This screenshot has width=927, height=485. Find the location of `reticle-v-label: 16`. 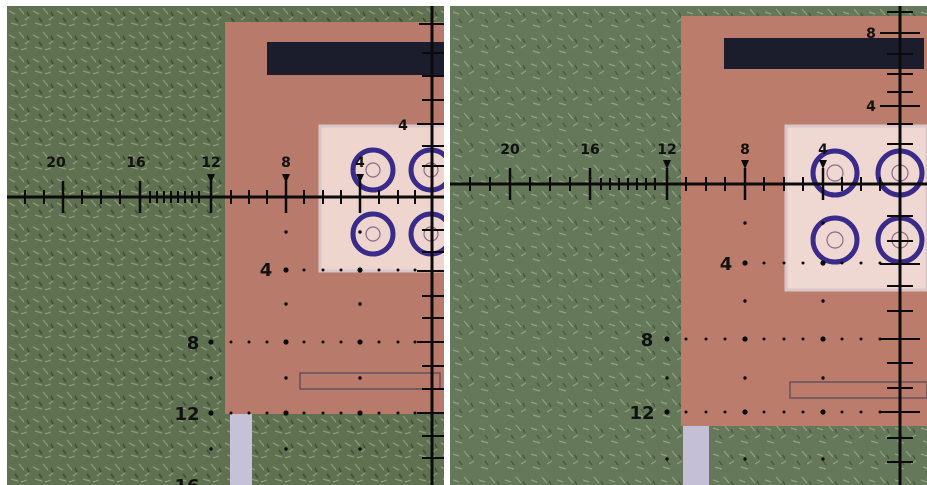

reticle-v-label: 16 is located at coordinates (186, 480).